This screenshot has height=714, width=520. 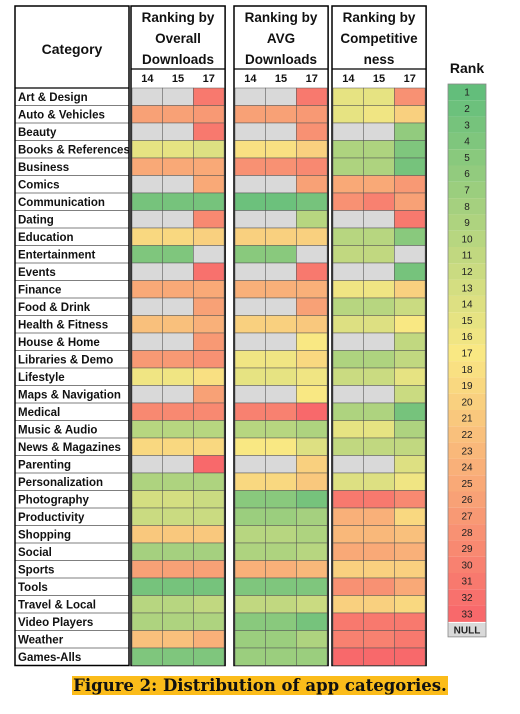 I want to click on category-label: Shopping, so click(x=44, y=536).